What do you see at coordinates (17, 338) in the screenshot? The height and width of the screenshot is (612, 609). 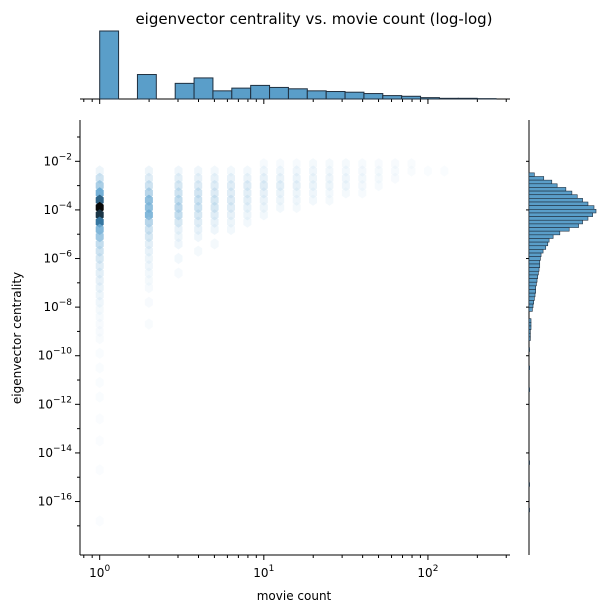 I see `y-axis-label: eigenvector centrality` at bounding box center [17, 338].